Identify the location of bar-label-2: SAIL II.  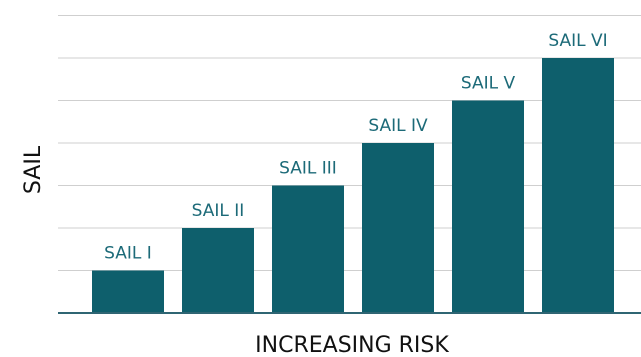
(218, 211).